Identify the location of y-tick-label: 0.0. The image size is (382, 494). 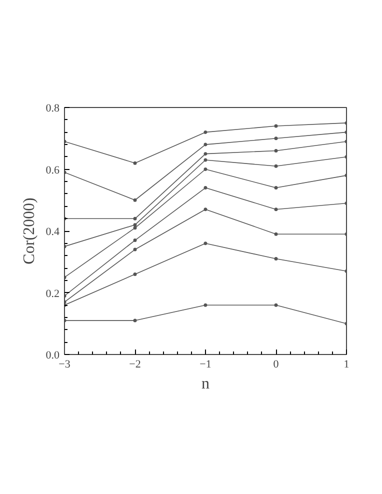
(53, 356).